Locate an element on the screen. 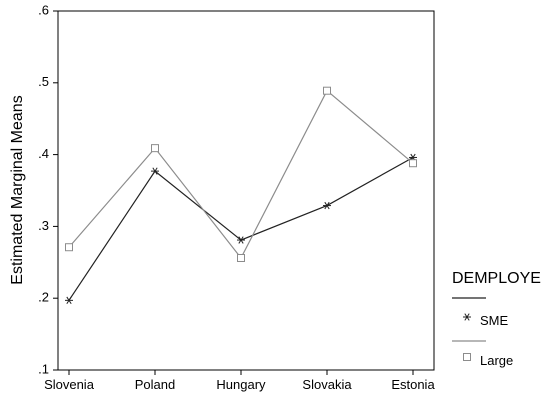  y-tick-label: .3 is located at coordinates (43, 225).